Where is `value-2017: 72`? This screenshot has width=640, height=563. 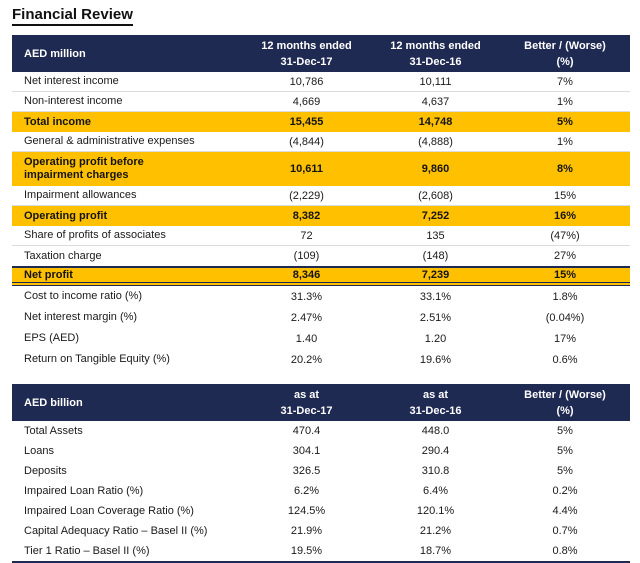 value-2017: 72 is located at coordinates (306, 235).